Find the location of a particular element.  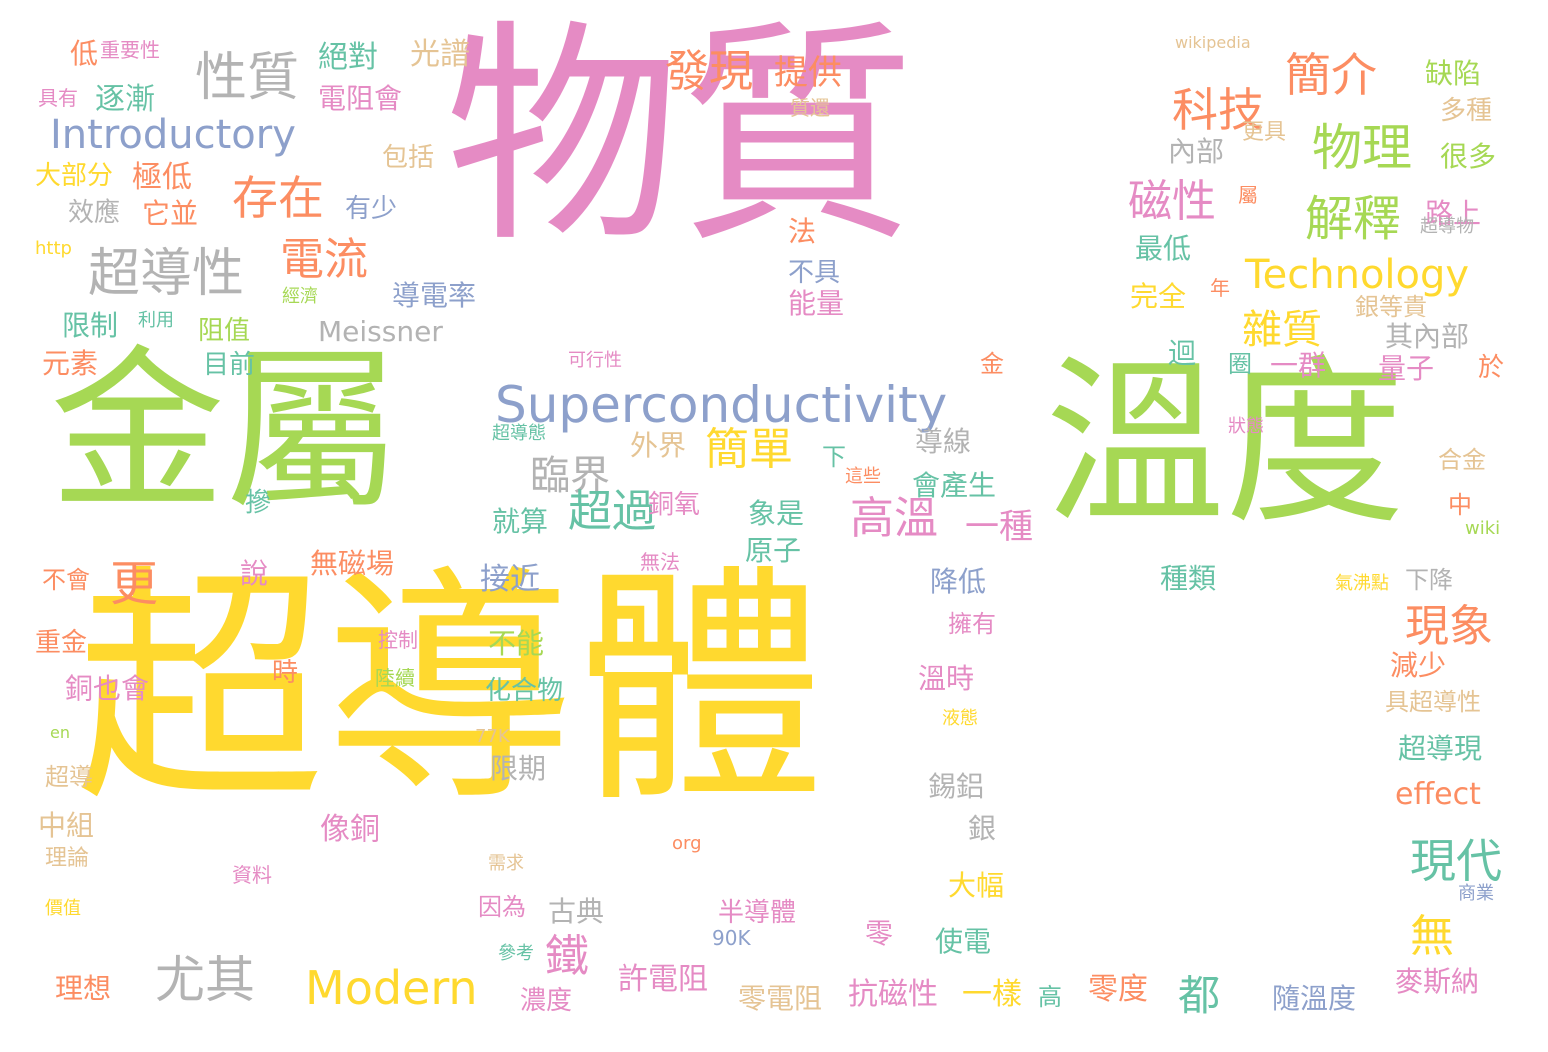

word-cloud-word: 於 is located at coordinates (1491, 368).